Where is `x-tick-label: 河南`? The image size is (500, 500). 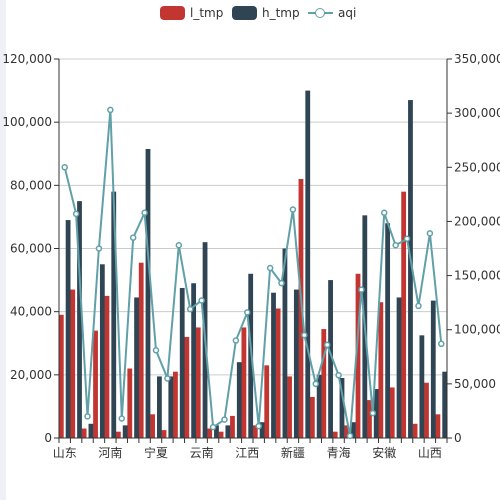
x-tick-label: 河南 is located at coordinates (110, 452).